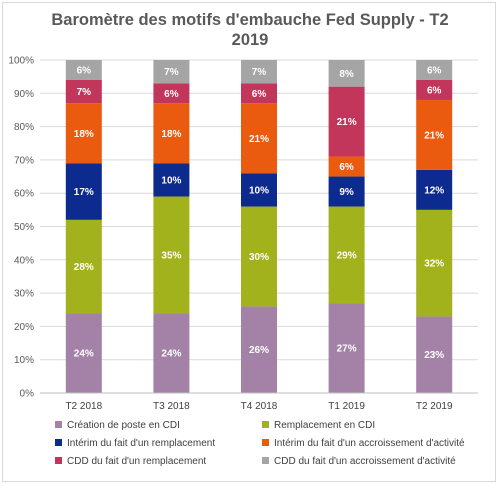 Image resolution: width=500 pixels, height=486 pixels. Describe the element at coordinates (136, 461) in the screenshot. I see `legend-label: CDD du fait d'un remplacement` at that location.